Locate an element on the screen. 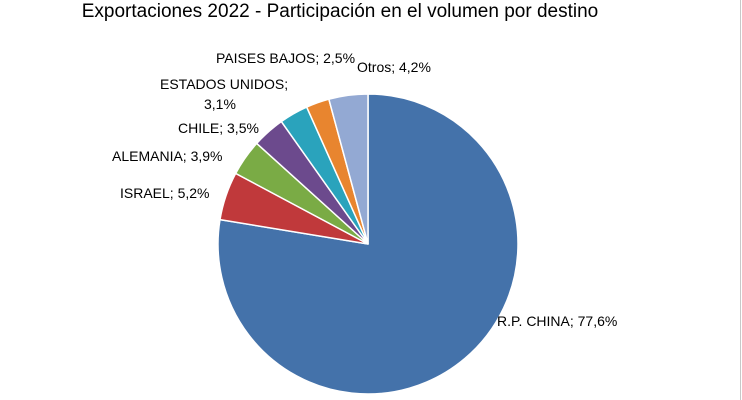  slice-label-otros: Otros; 4,2% is located at coordinates (394, 67).